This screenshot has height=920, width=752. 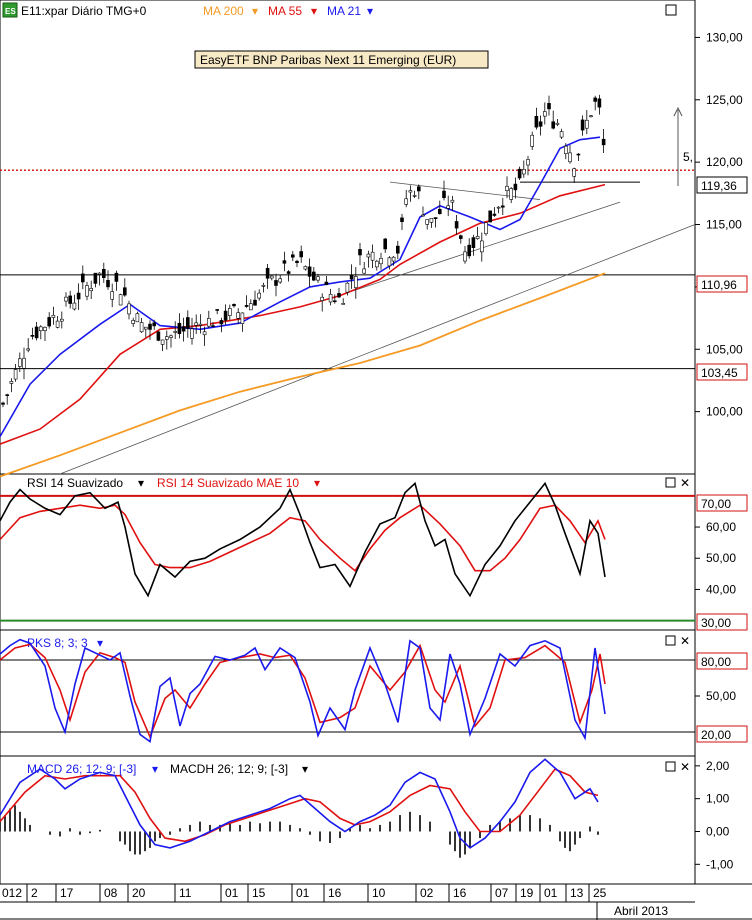 What do you see at coordinates (314, 11) in the screenshot?
I see `ma55-dropdown-icon: ▾` at bounding box center [314, 11].